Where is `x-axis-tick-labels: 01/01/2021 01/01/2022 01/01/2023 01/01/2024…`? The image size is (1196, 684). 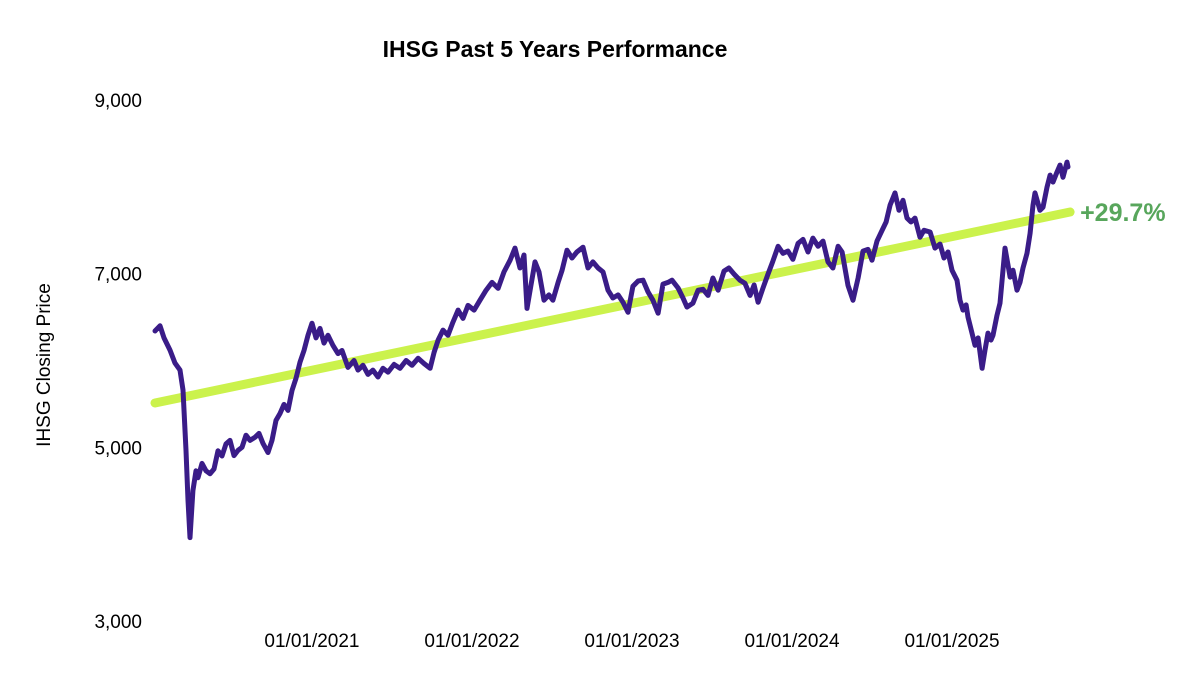
x-axis-tick-labels: 01/01/2021 01/01/2022 01/01/2023 01/01/2024… is located at coordinates (631, 641).